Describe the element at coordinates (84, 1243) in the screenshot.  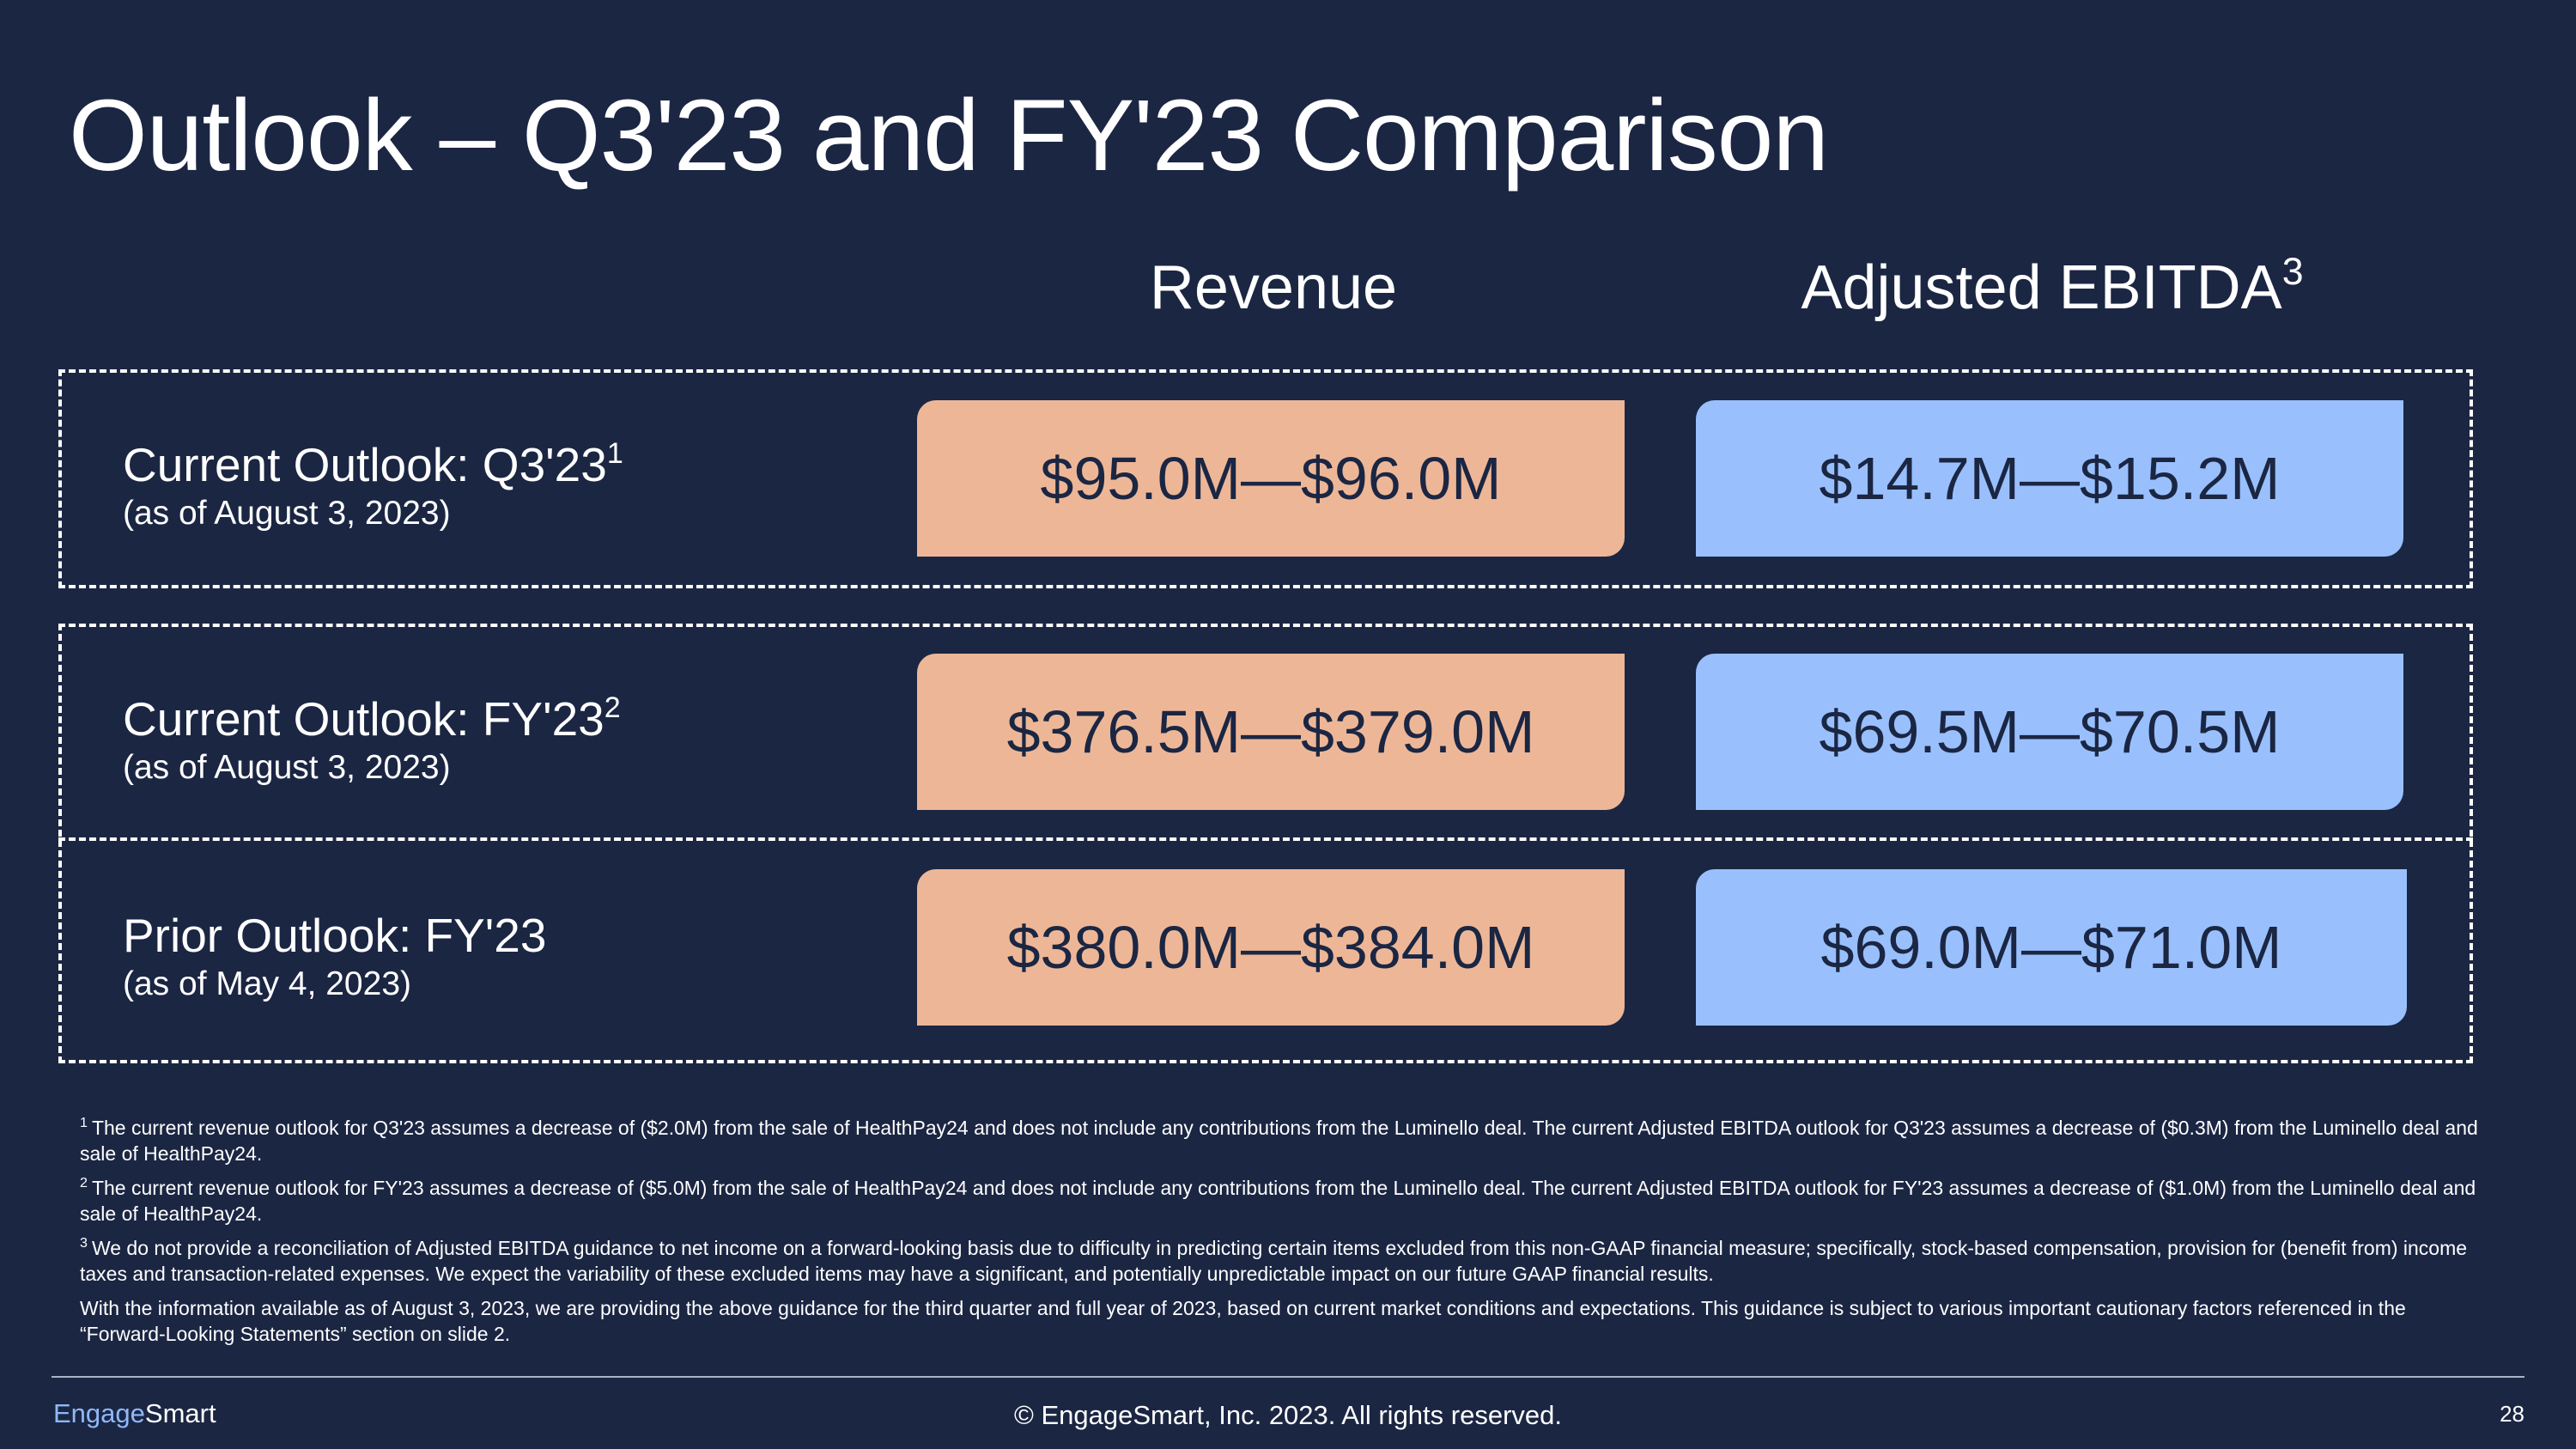
I see `footnote-marker: 3` at that location.